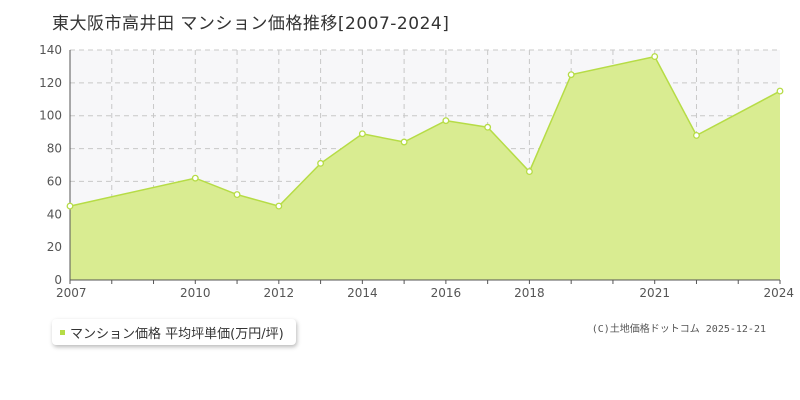 This screenshot has height=400, width=800. Describe the element at coordinates (54, 247) in the screenshot. I see `y-tick-label: 20` at that location.